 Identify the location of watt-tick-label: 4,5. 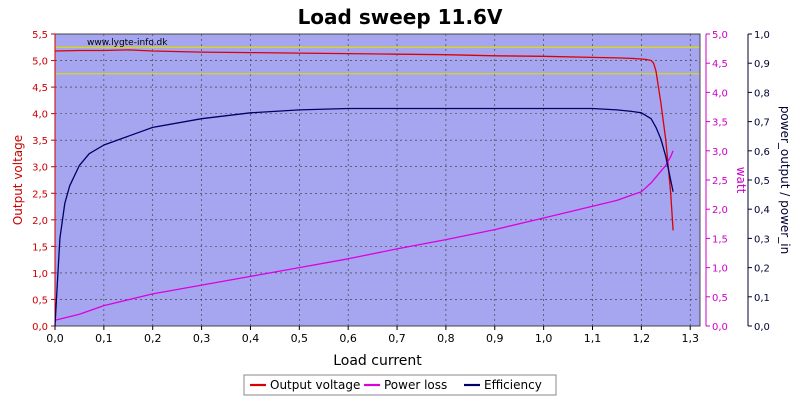
(720, 64).